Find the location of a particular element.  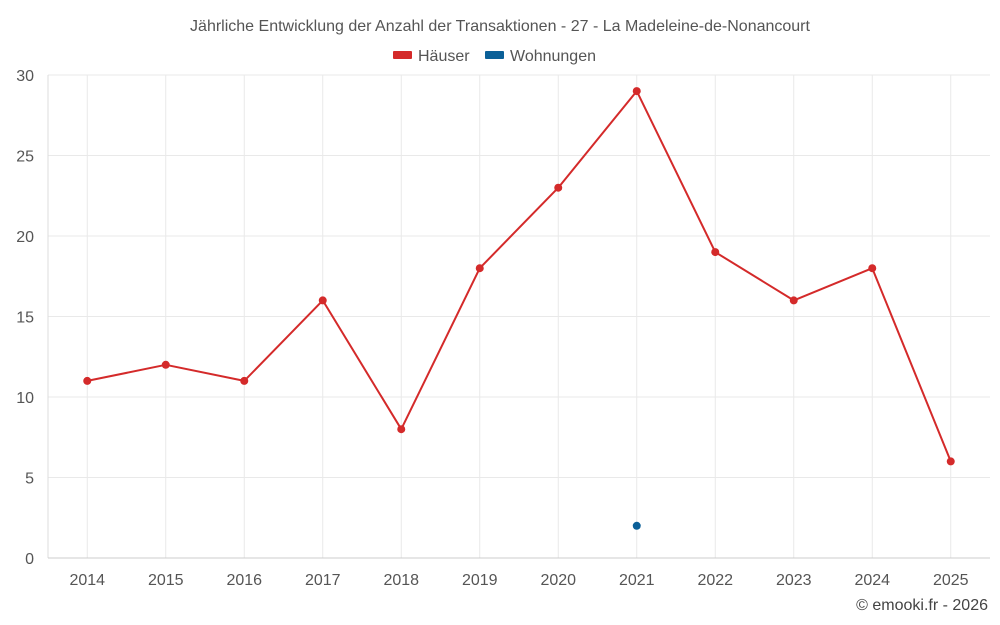

x-tick-label: 2024 is located at coordinates (872, 580).